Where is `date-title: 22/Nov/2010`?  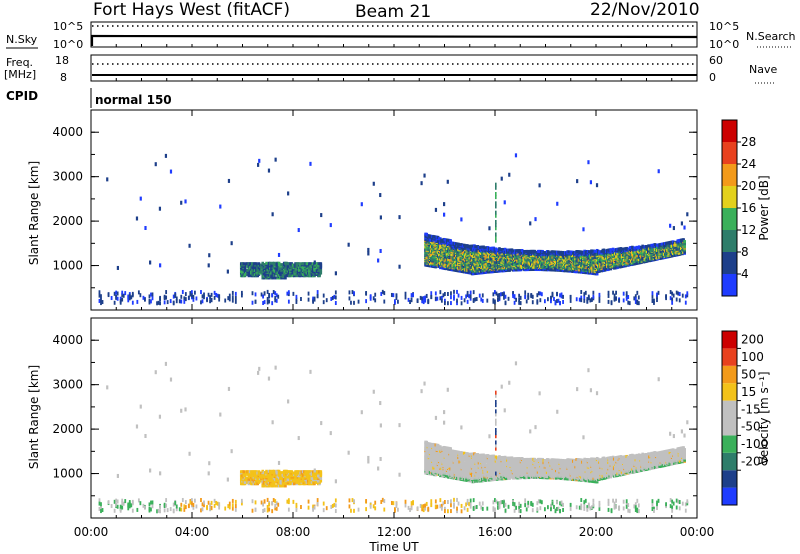
date-title: 22/Nov/2010 is located at coordinates (645, 10).